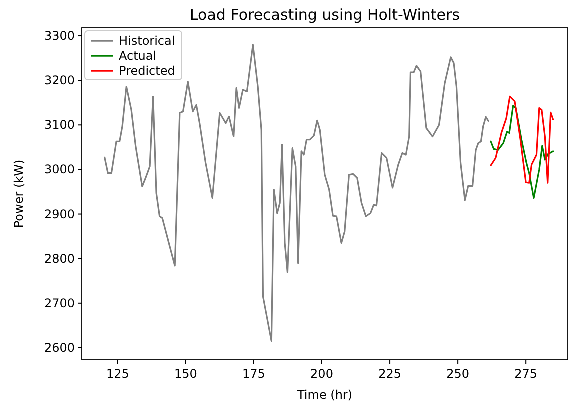 This screenshot has height=407, width=584. What do you see at coordinates (59, 169) in the screenshot?
I see `y-tick-label: 3000` at bounding box center [59, 169].